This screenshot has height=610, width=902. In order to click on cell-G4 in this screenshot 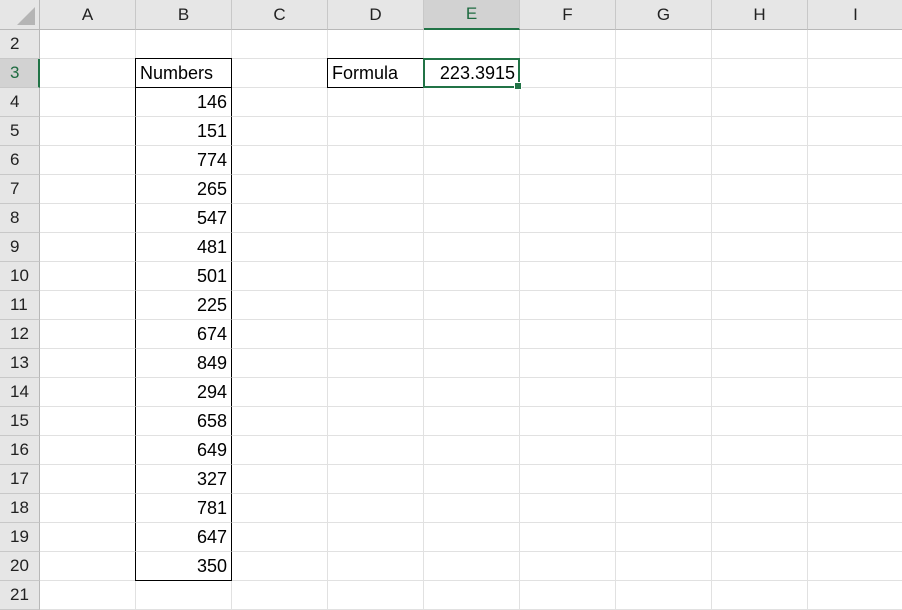, I will do `click(664, 102)`.